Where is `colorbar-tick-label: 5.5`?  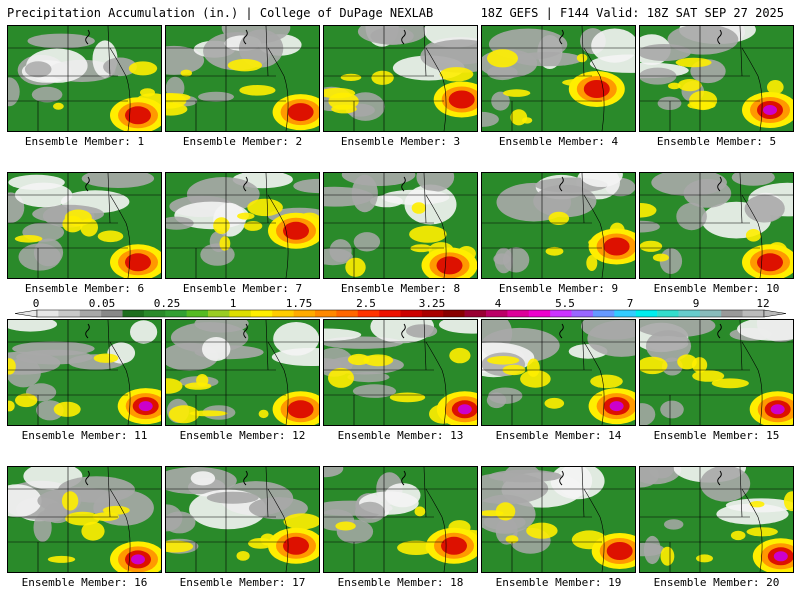 colorbar-tick-label: 5.5 is located at coordinates (565, 303).